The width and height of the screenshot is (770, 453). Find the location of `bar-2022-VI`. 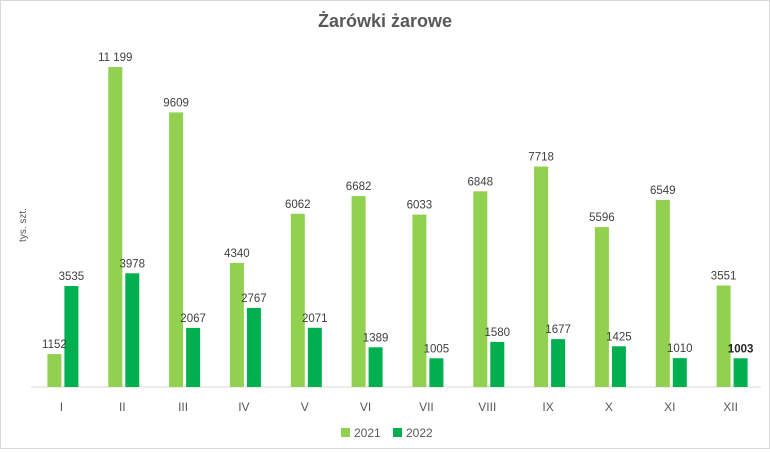

bar-2022-VI is located at coordinates (375, 367).